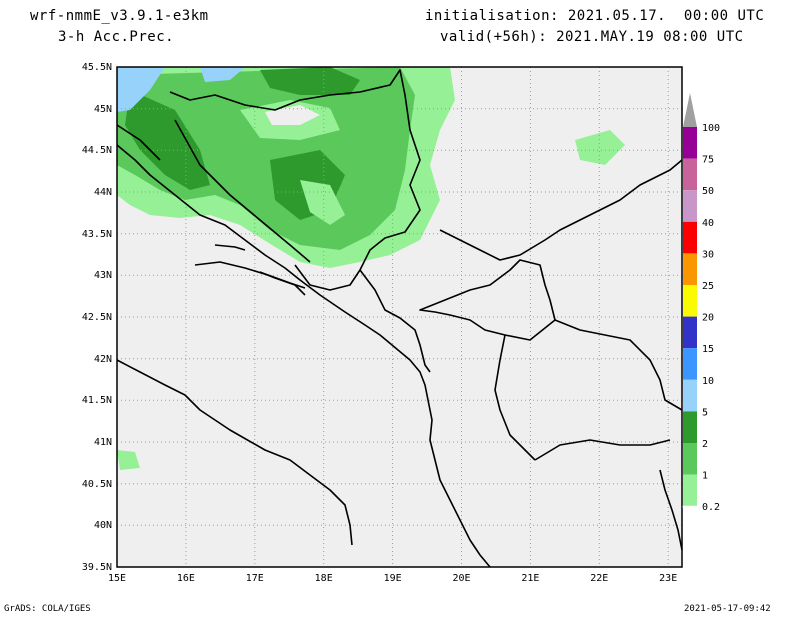 Image resolution: width=800 pixels, height=618 pixels. I want to click on lon-label: 21E, so click(530, 578).